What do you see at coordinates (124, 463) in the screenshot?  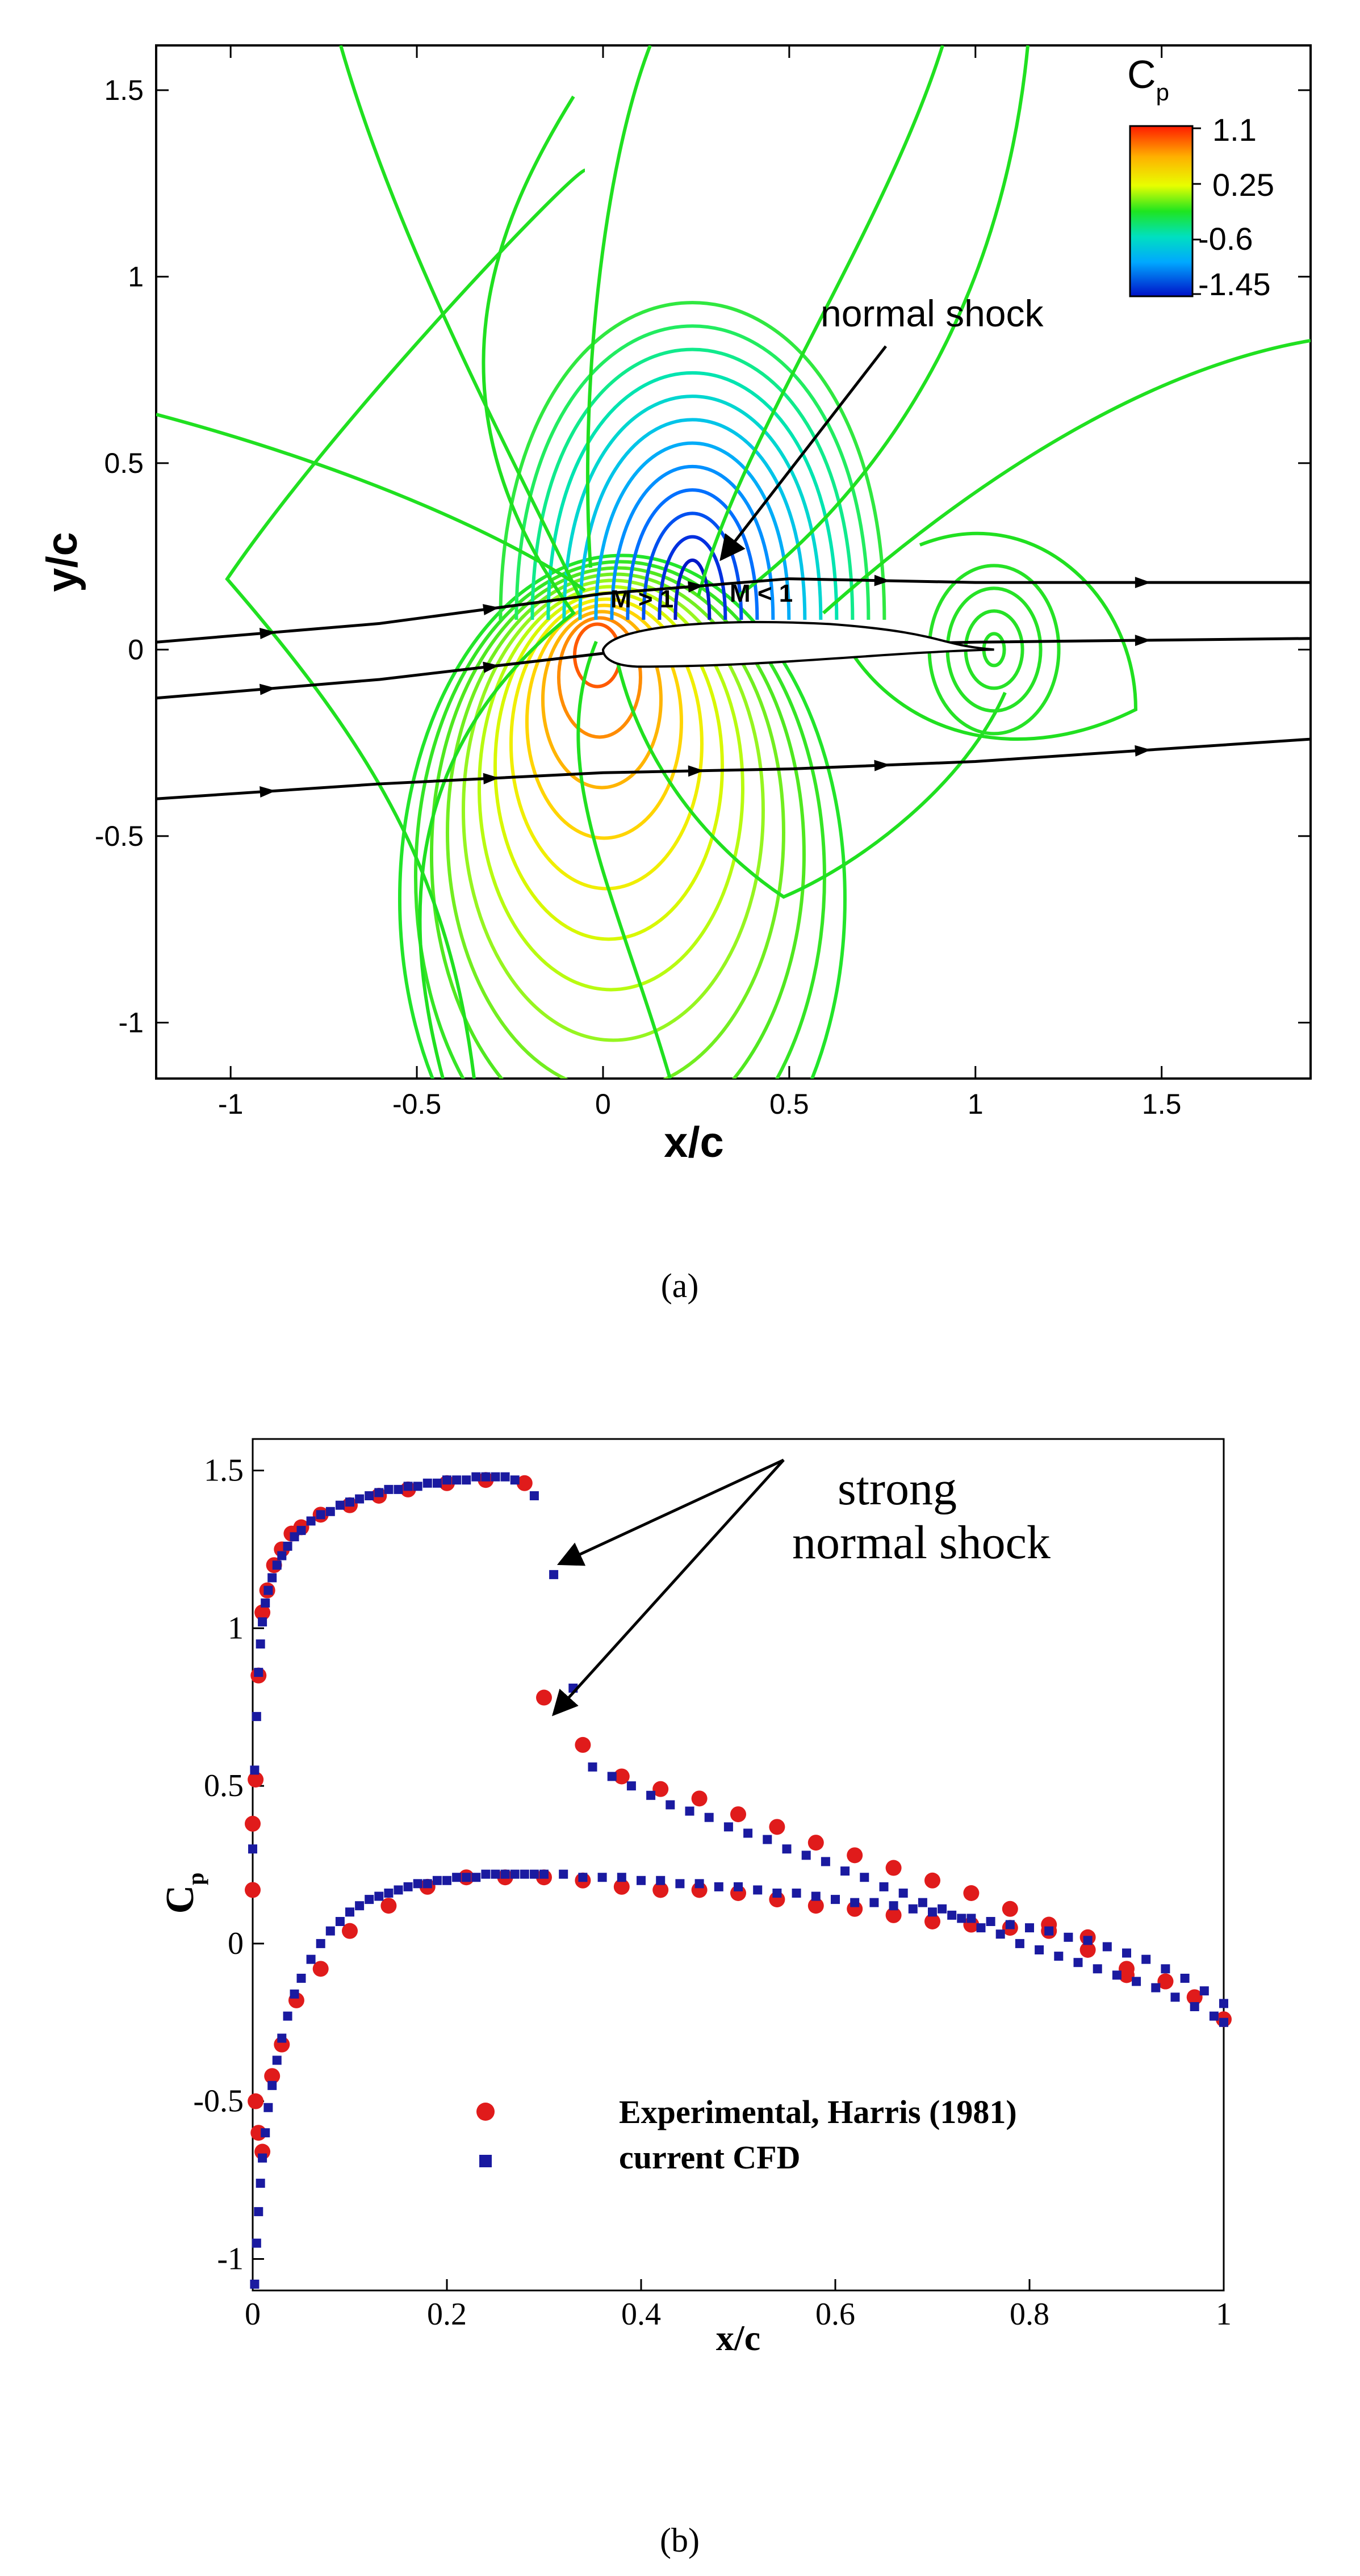 I see `y-tick-label: 0.5` at bounding box center [124, 463].